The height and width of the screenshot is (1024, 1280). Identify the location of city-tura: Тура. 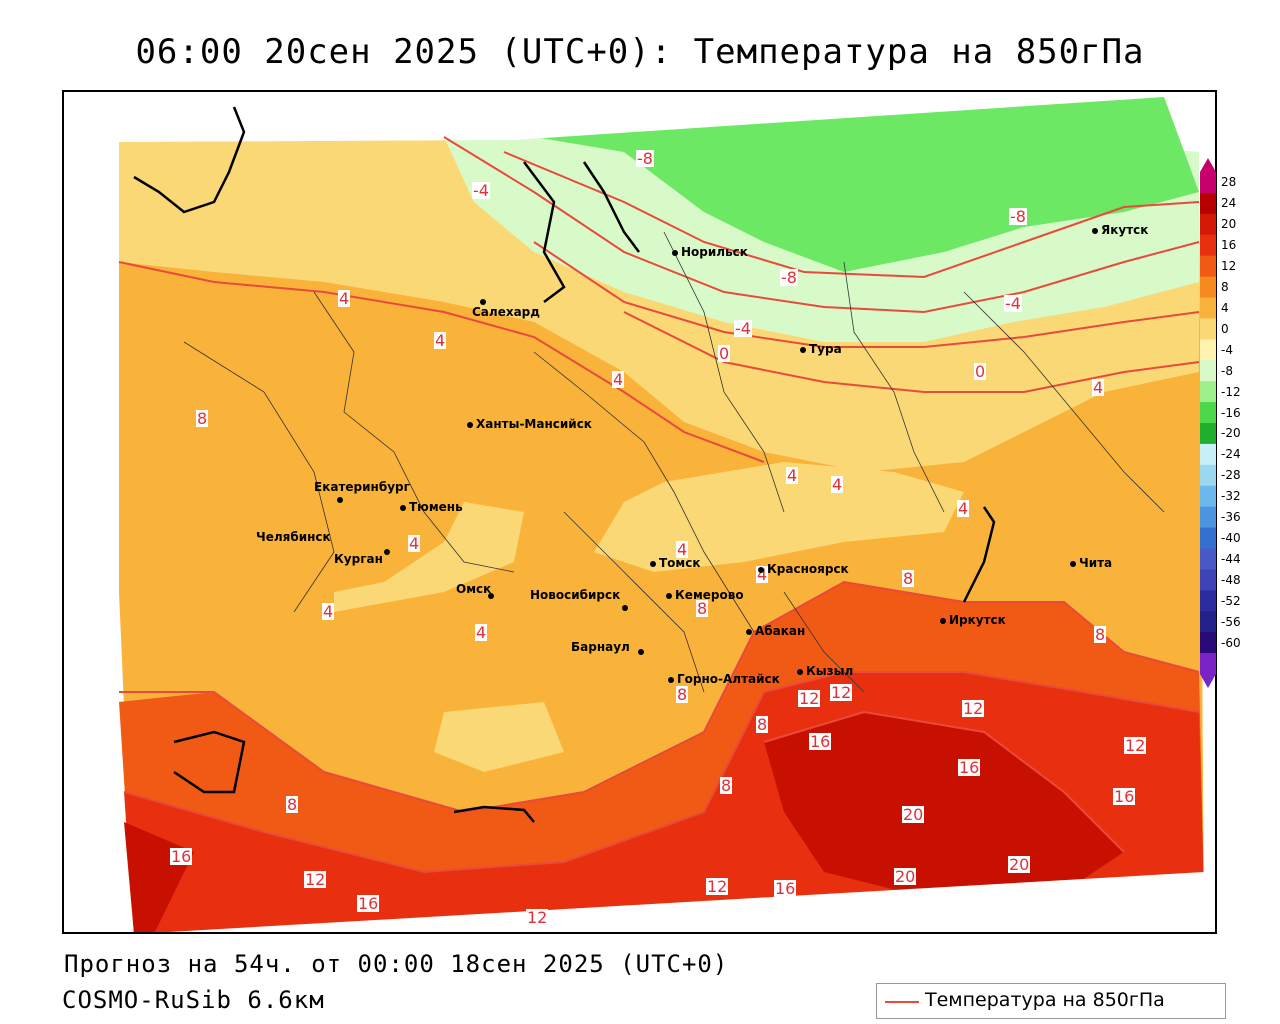
(821, 349).